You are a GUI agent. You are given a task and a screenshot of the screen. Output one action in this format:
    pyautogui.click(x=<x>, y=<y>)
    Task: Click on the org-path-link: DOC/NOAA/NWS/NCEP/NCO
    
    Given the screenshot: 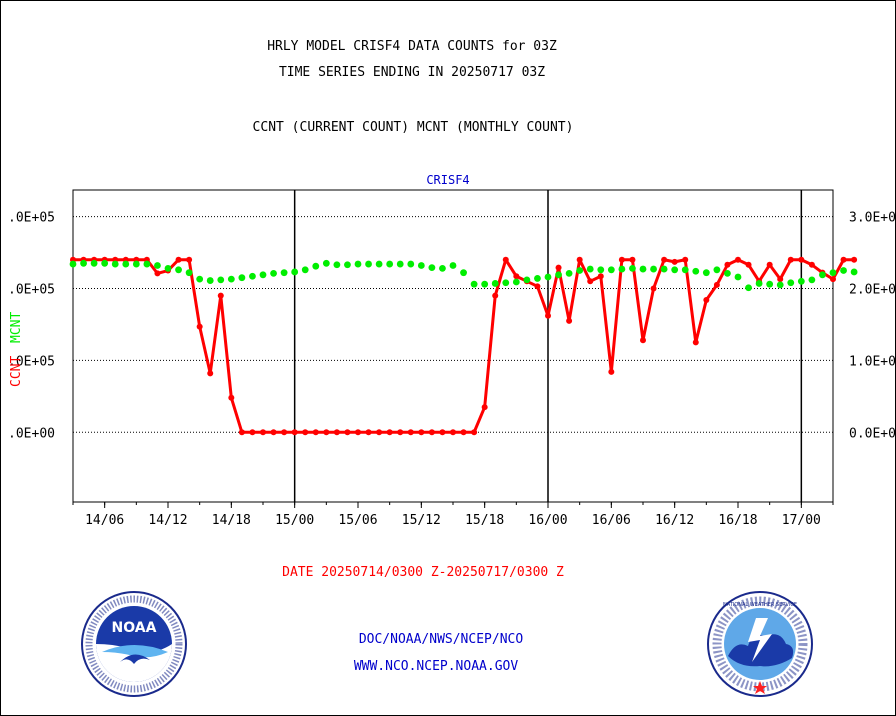 What is the action you would take?
    pyautogui.click(x=441, y=639)
    